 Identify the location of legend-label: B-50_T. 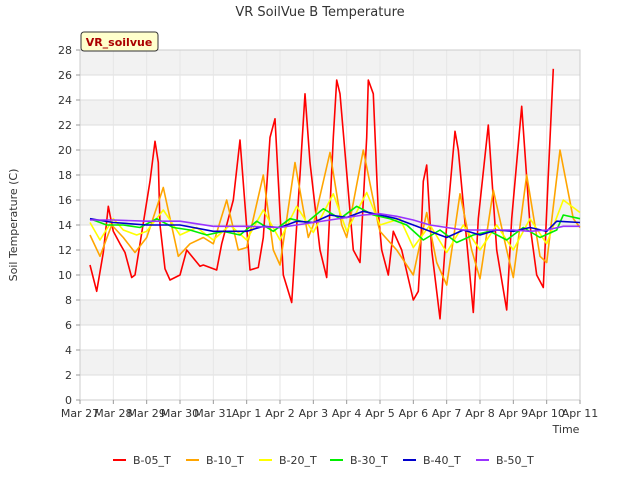
(515, 460).